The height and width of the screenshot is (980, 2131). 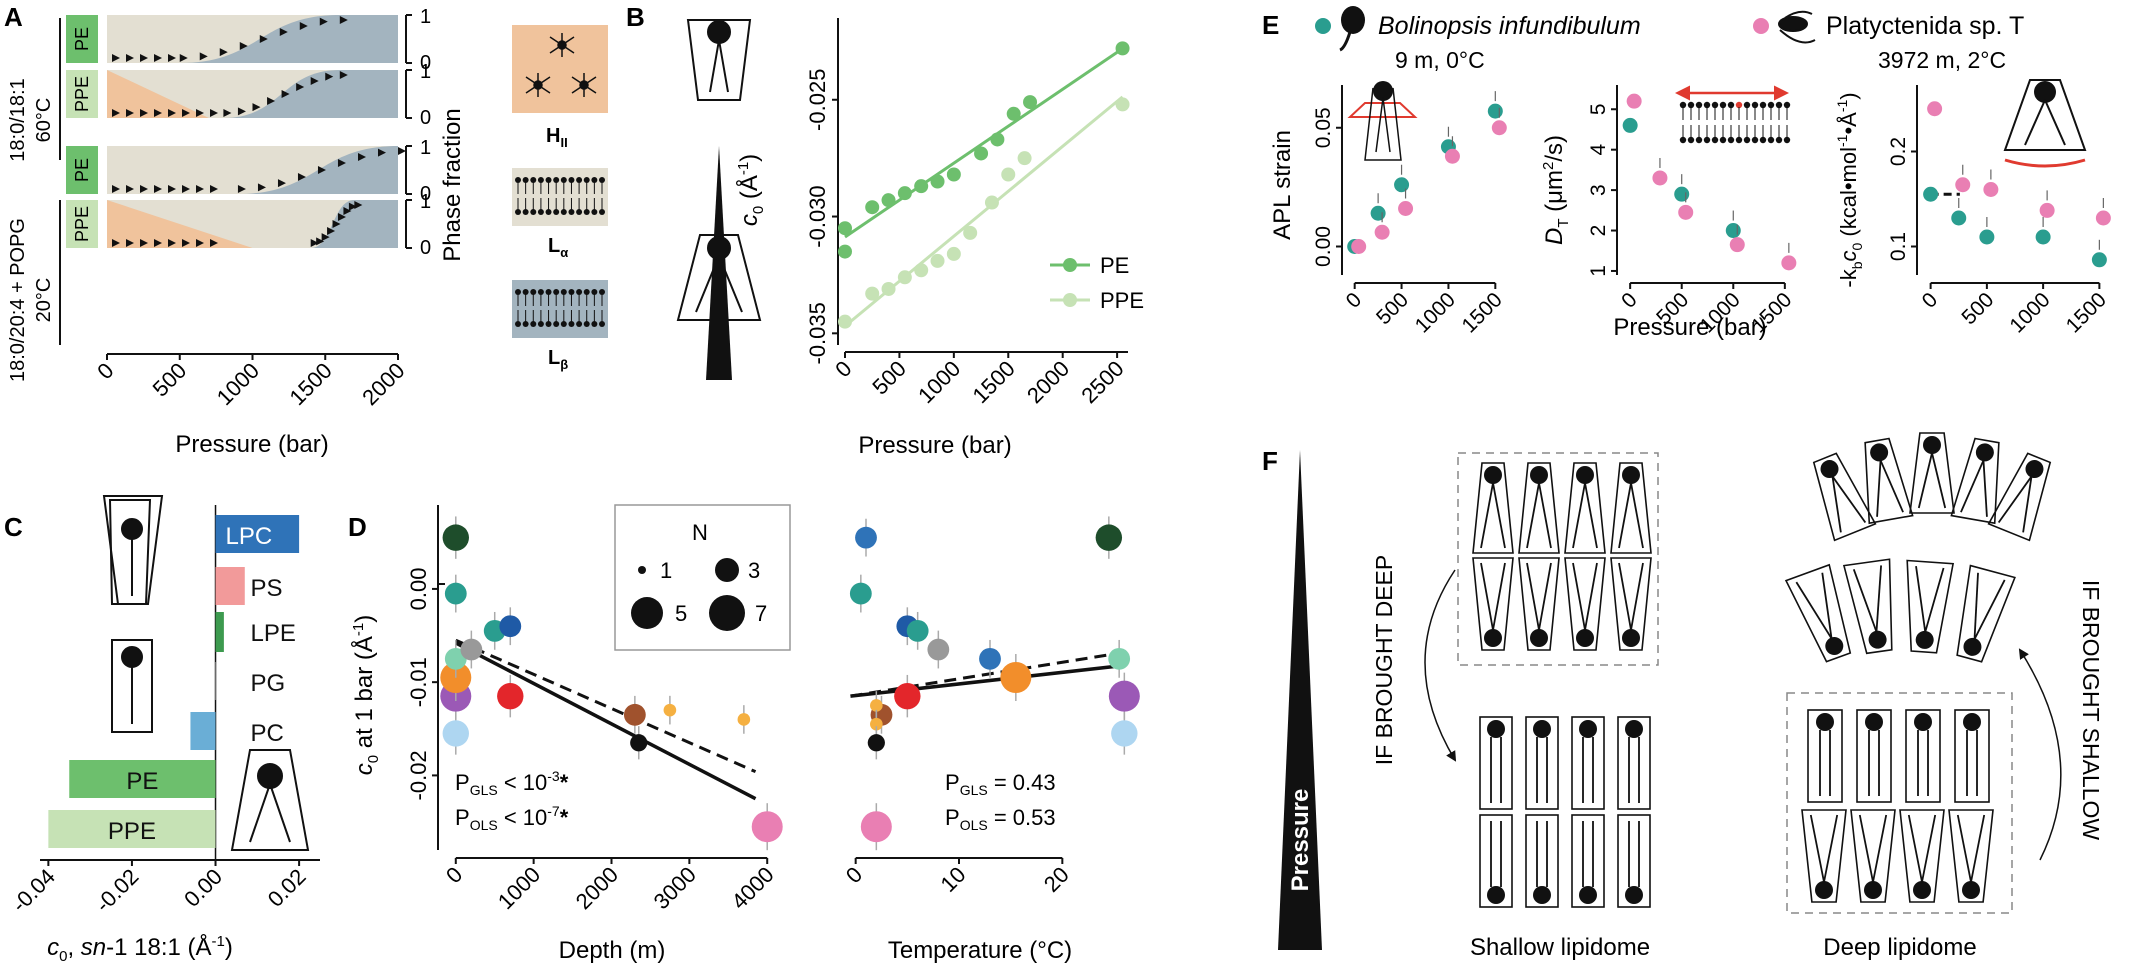 I want to click on la-phase-icon, so click(x=560, y=196).